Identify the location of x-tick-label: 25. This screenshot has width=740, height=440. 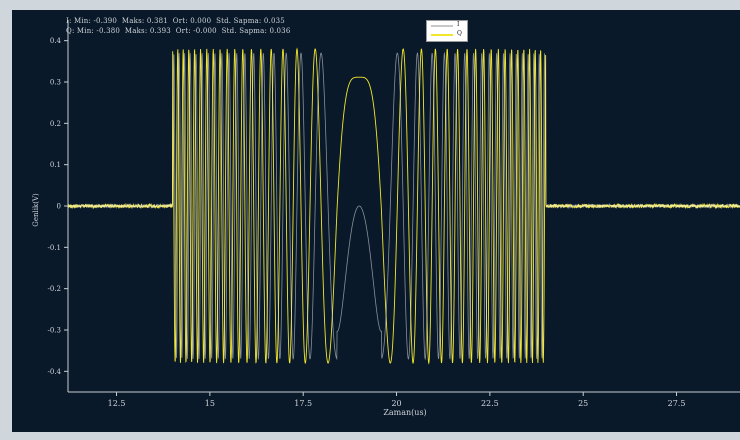
(583, 403).